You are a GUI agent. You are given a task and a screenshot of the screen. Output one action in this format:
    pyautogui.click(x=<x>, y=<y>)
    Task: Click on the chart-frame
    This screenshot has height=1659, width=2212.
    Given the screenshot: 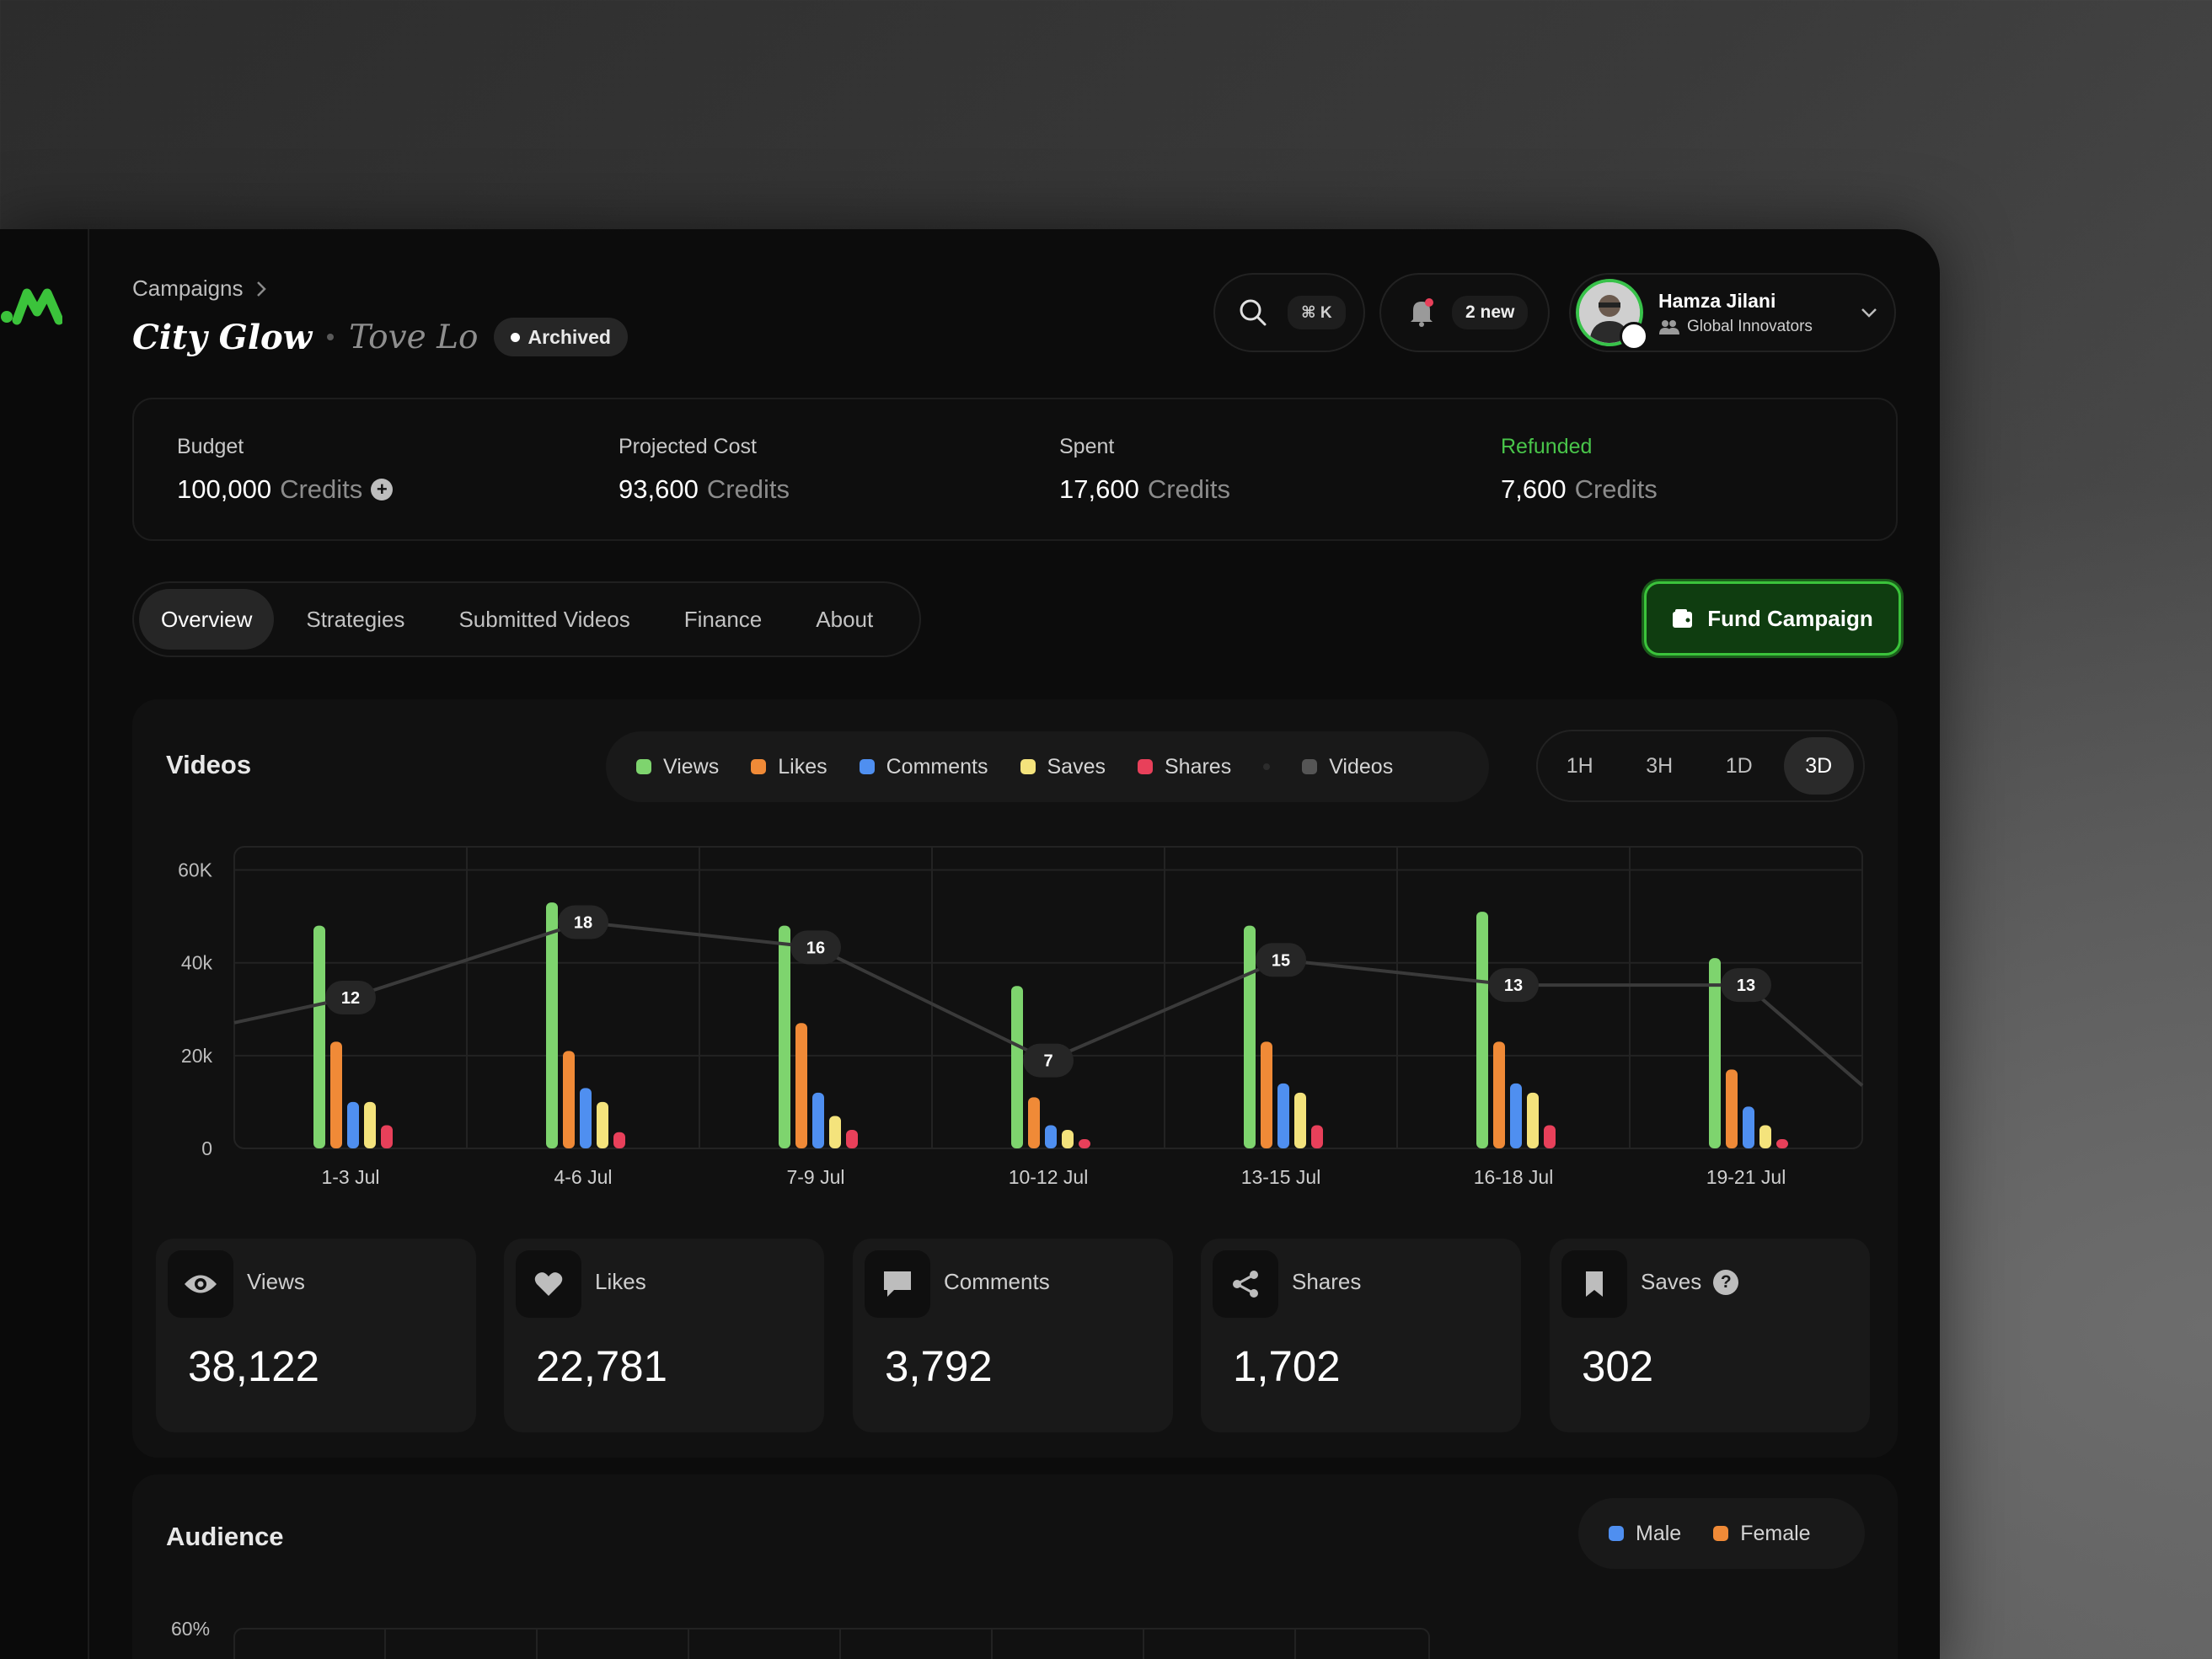 What is the action you would take?
    pyautogui.click(x=1048, y=997)
    